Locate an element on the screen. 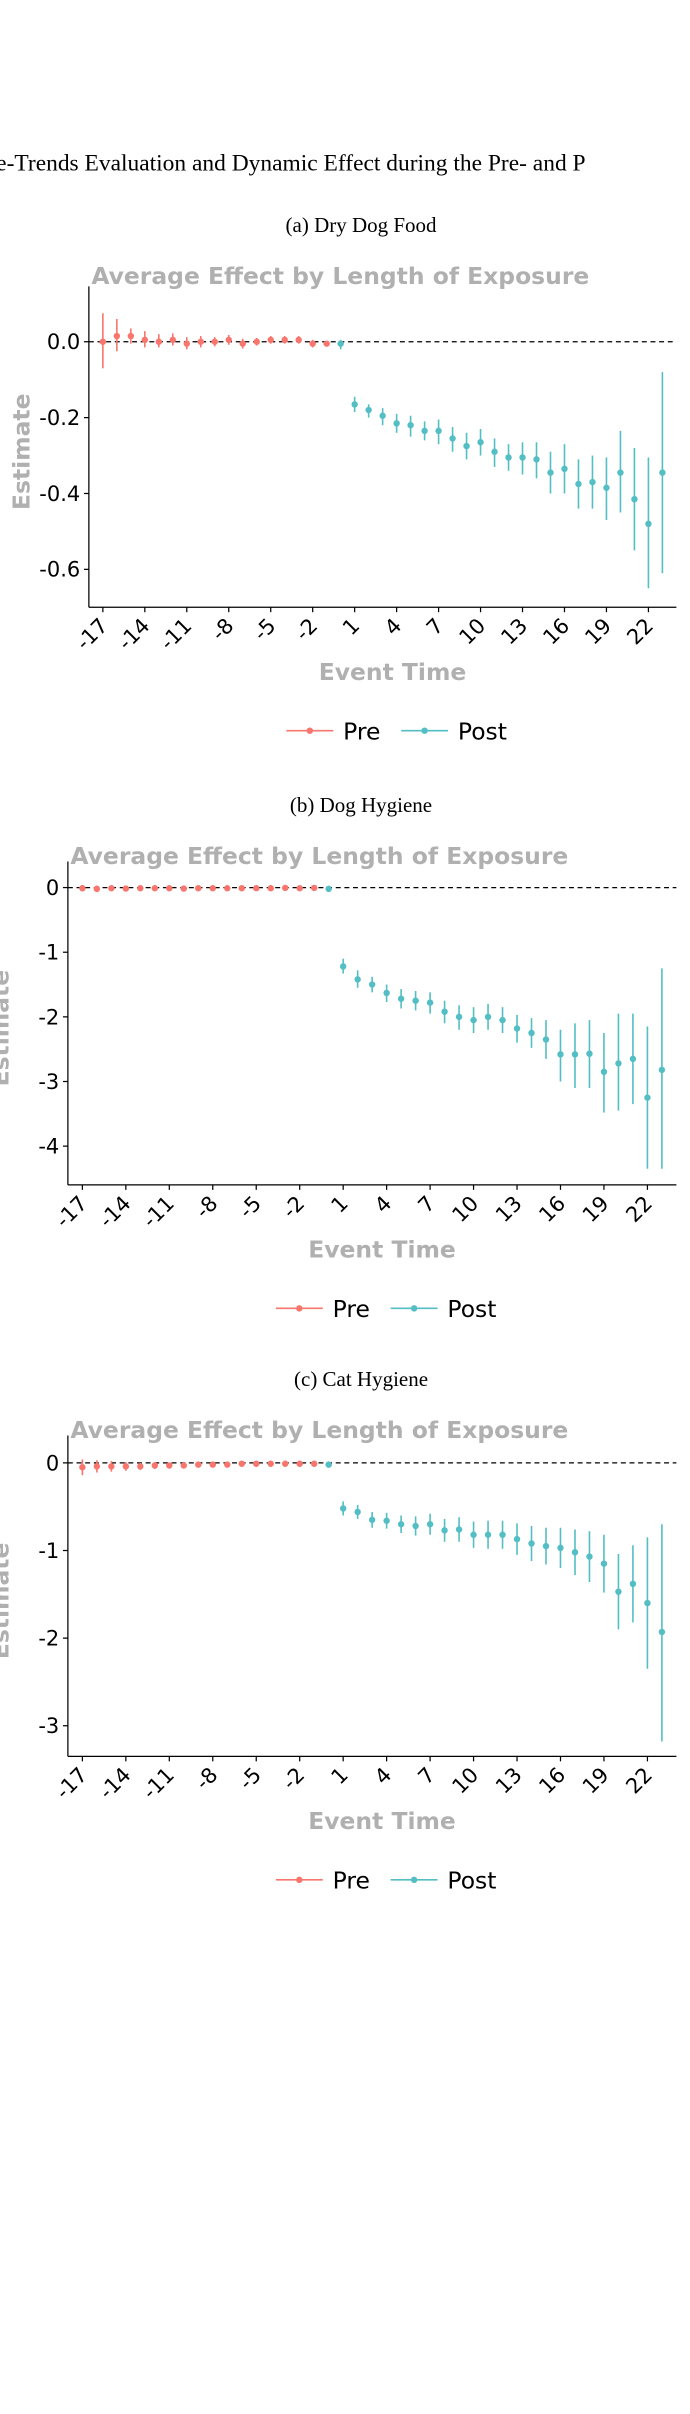 The width and height of the screenshot is (690, 2414). x-tick-label: -2 is located at coordinates (294, 1779).